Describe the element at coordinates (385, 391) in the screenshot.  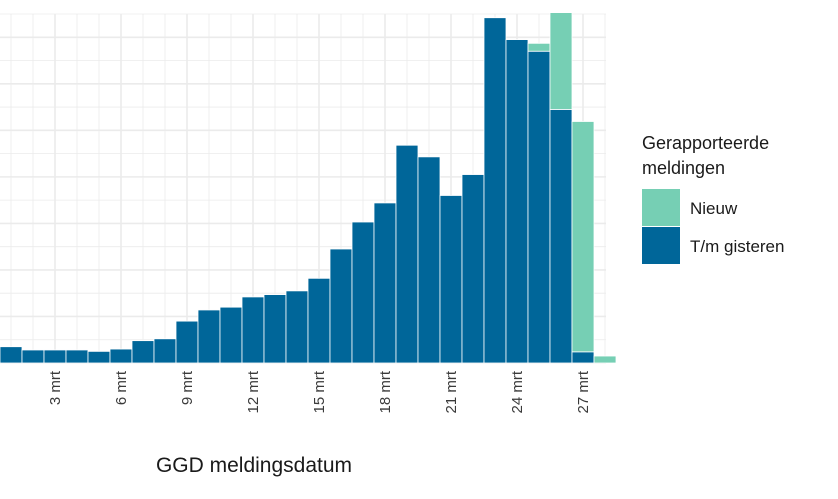
I see `x-tick-label: 18 mrt` at that location.